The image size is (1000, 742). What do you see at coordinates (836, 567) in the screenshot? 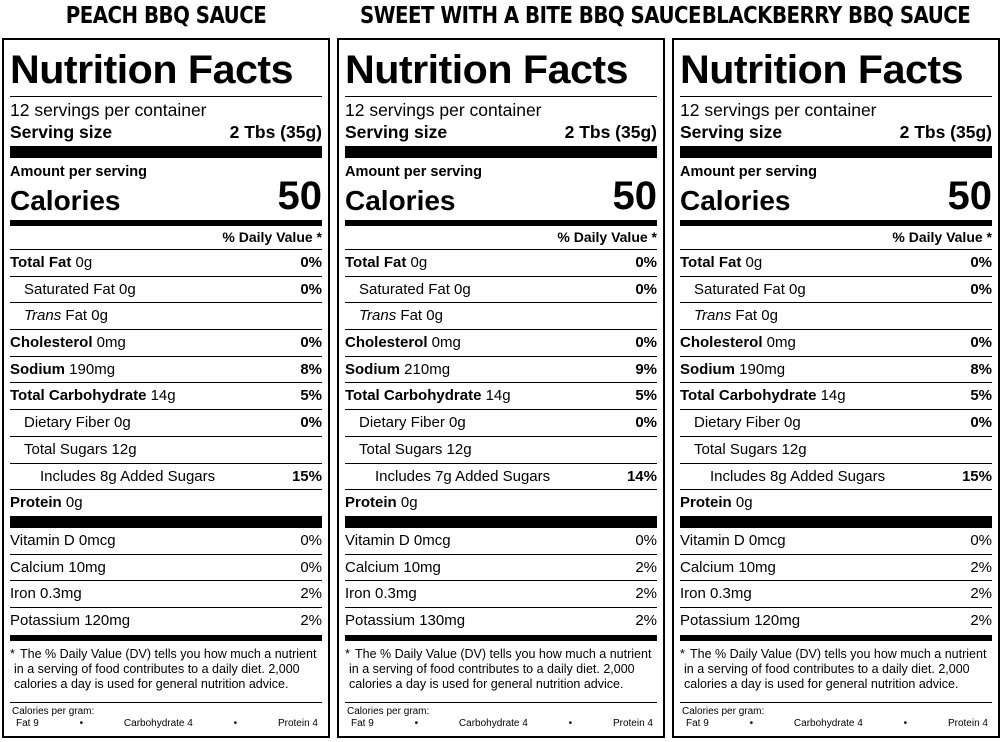
I see `calcium-row: Calcium 10mg 2%` at bounding box center [836, 567].